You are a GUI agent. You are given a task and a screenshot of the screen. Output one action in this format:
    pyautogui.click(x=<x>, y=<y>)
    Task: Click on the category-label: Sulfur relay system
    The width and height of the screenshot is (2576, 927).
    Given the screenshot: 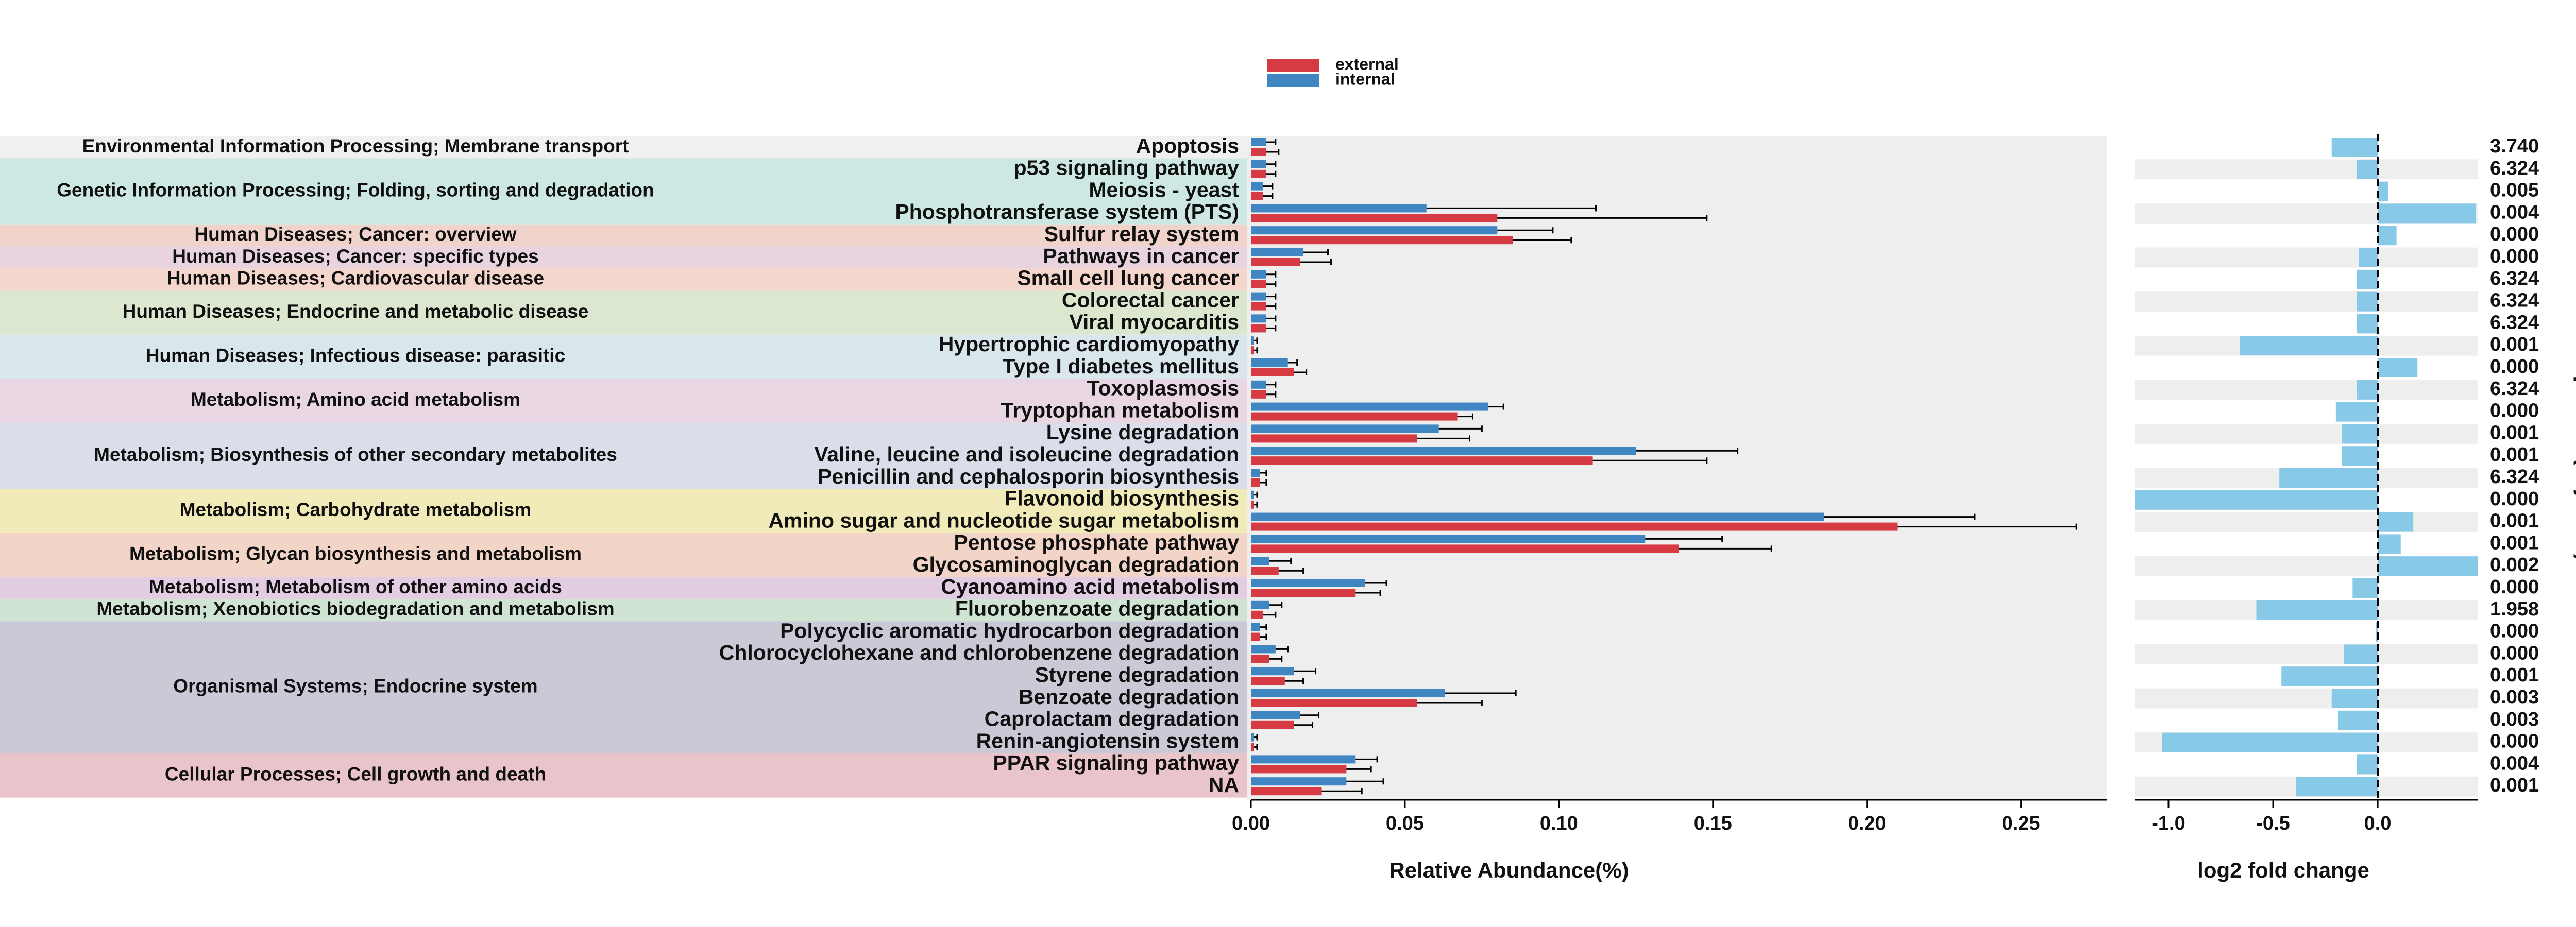 What is the action you would take?
    pyautogui.click(x=1141, y=234)
    